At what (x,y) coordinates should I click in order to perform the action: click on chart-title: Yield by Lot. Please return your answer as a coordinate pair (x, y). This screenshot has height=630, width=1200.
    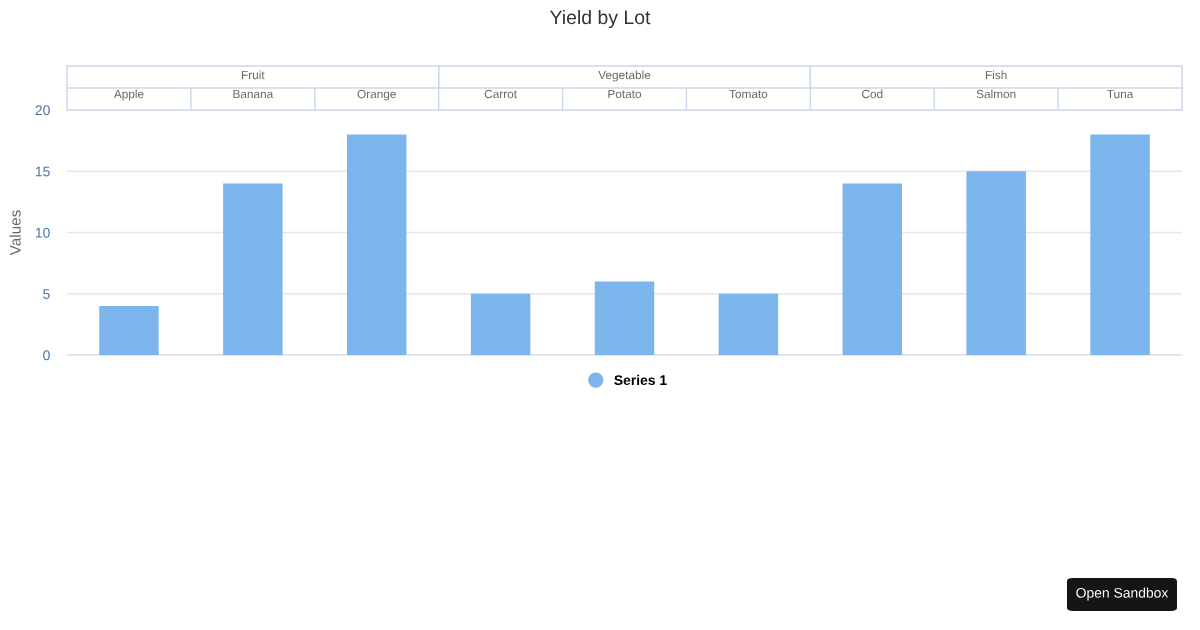
    Looking at the image, I should click on (600, 19).